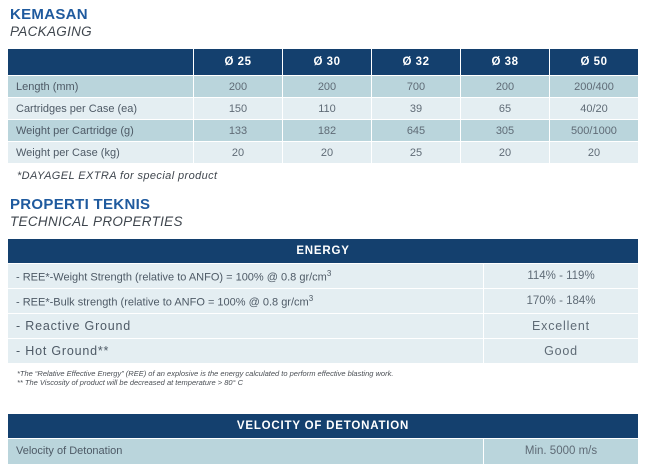  Describe the element at coordinates (96, 221) in the screenshot. I see `technical-section-subtitle: TECHNICAL PROPERTIES` at that location.